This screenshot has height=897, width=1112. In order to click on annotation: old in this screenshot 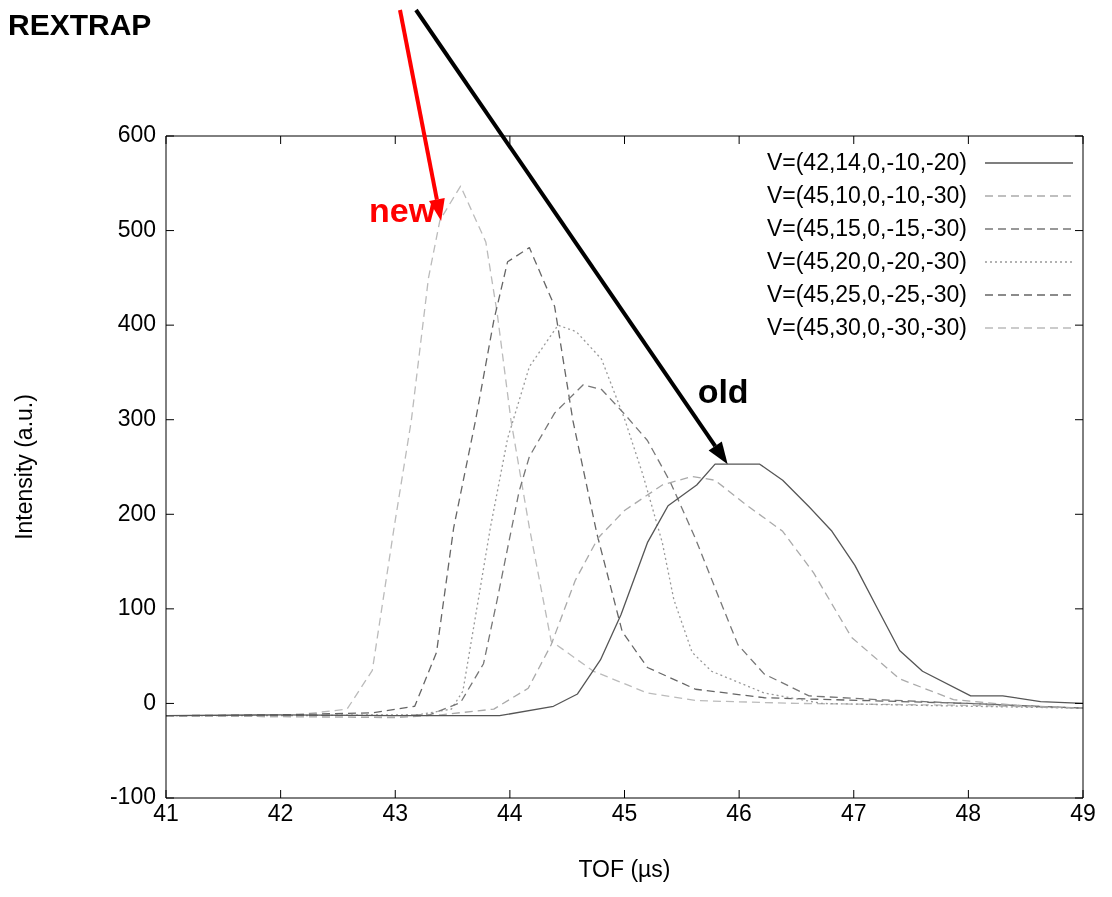, I will do `click(723, 392)`.